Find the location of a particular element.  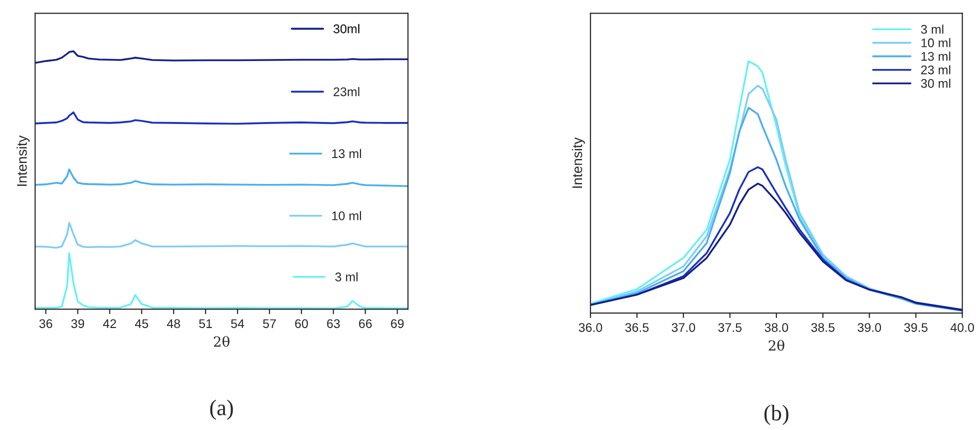

legend-label: 23ml is located at coordinates (347, 91).